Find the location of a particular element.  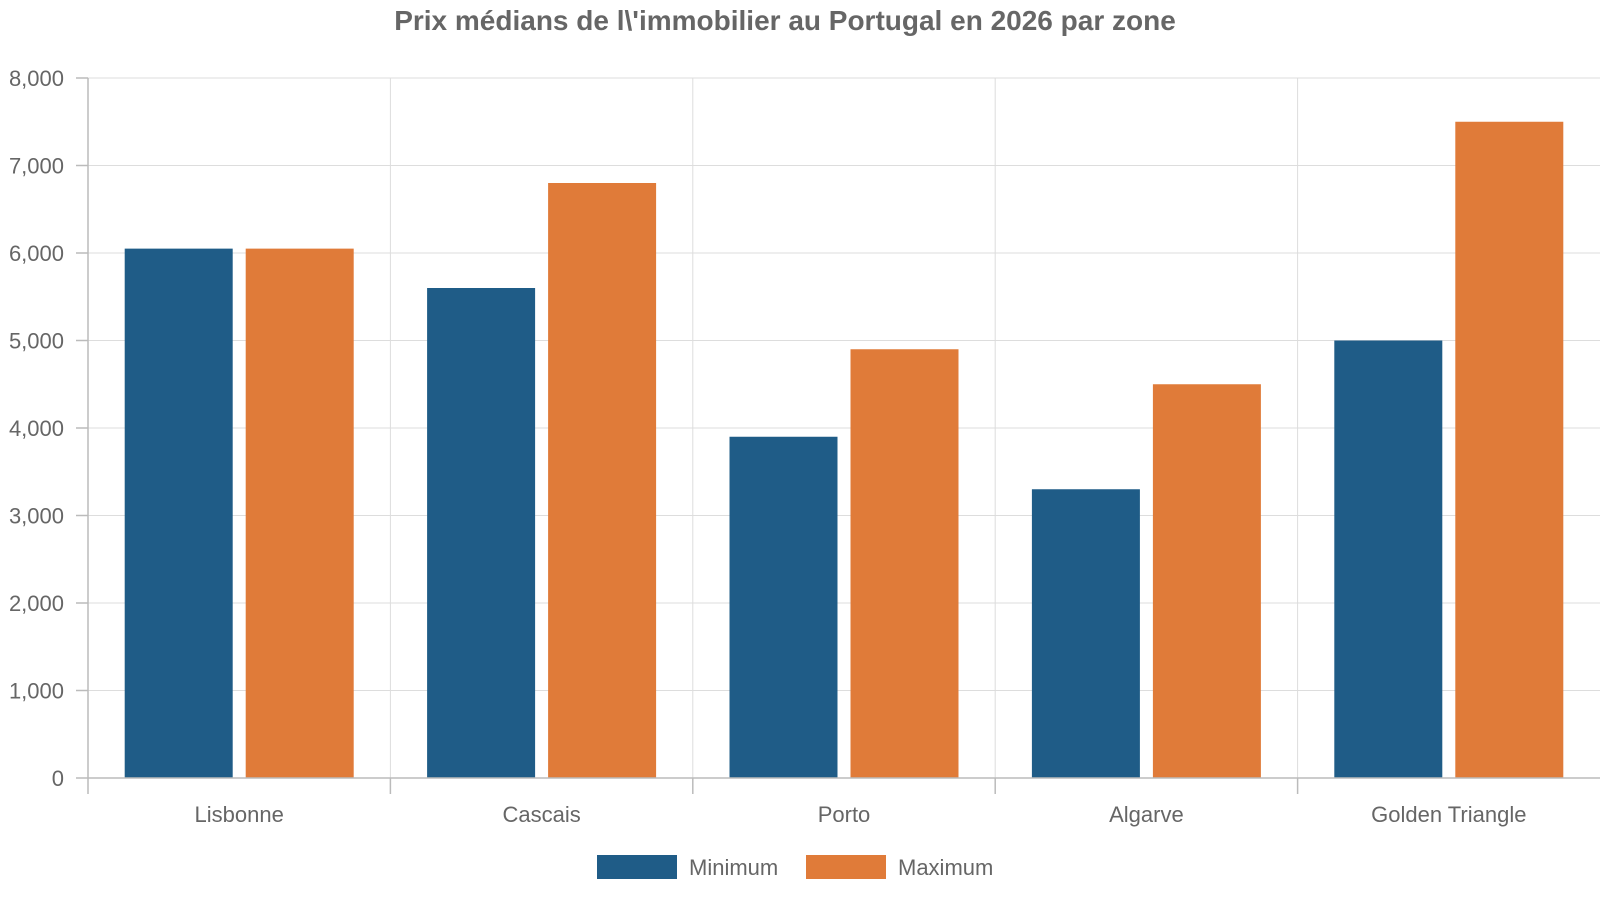

bar-minimum-porto is located at coordinates (783, 607).